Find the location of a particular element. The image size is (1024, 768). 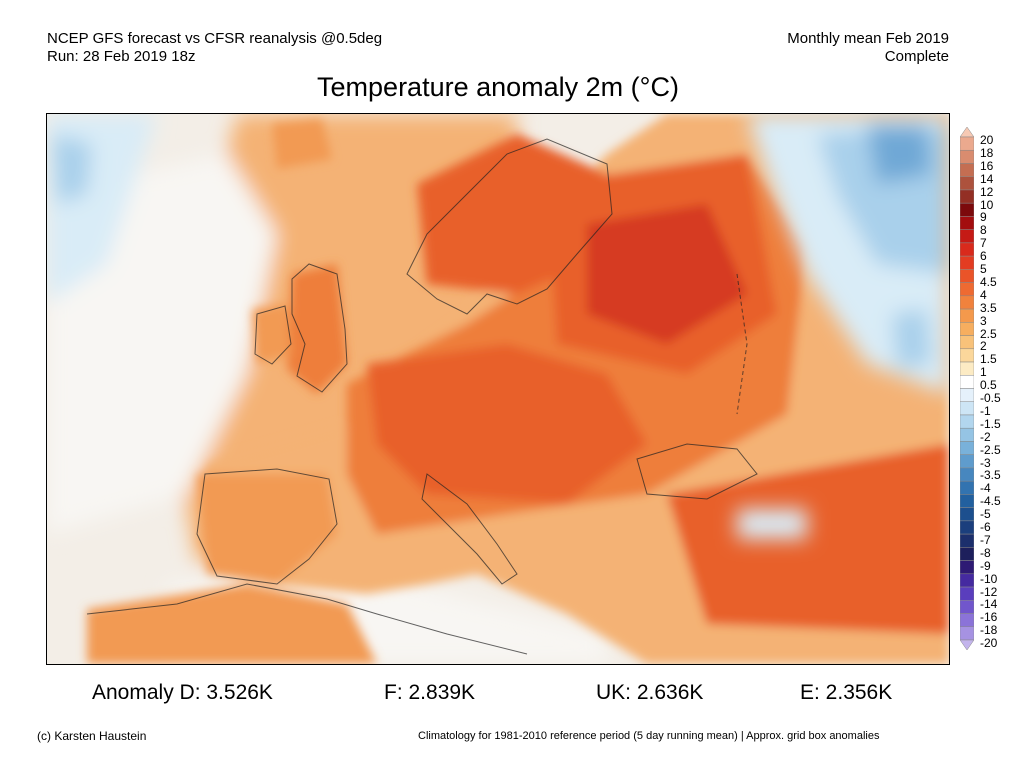

colorbar-label: -12 is located at coordinates (989, 591).